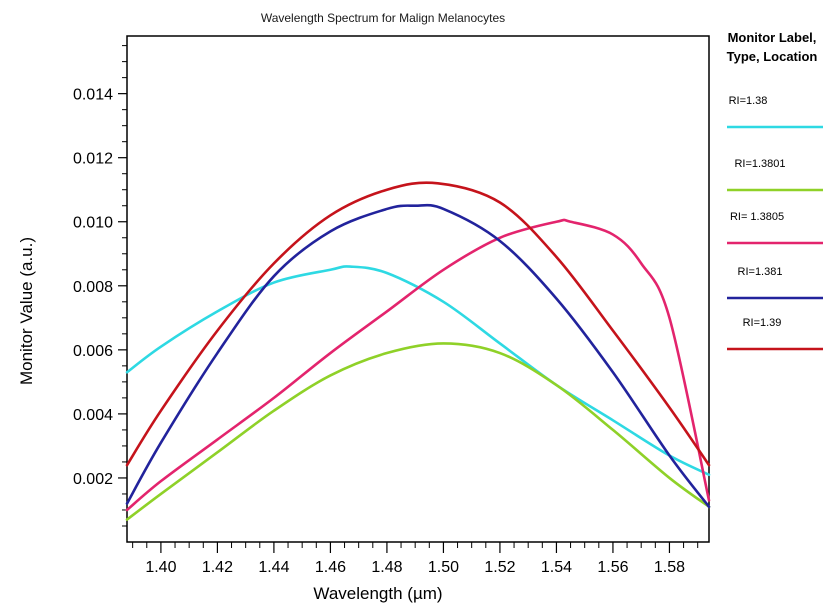  Describe the element at coordinates (273, 567) in the screenshot. I see `x-tick-label: 1.44` at that location.